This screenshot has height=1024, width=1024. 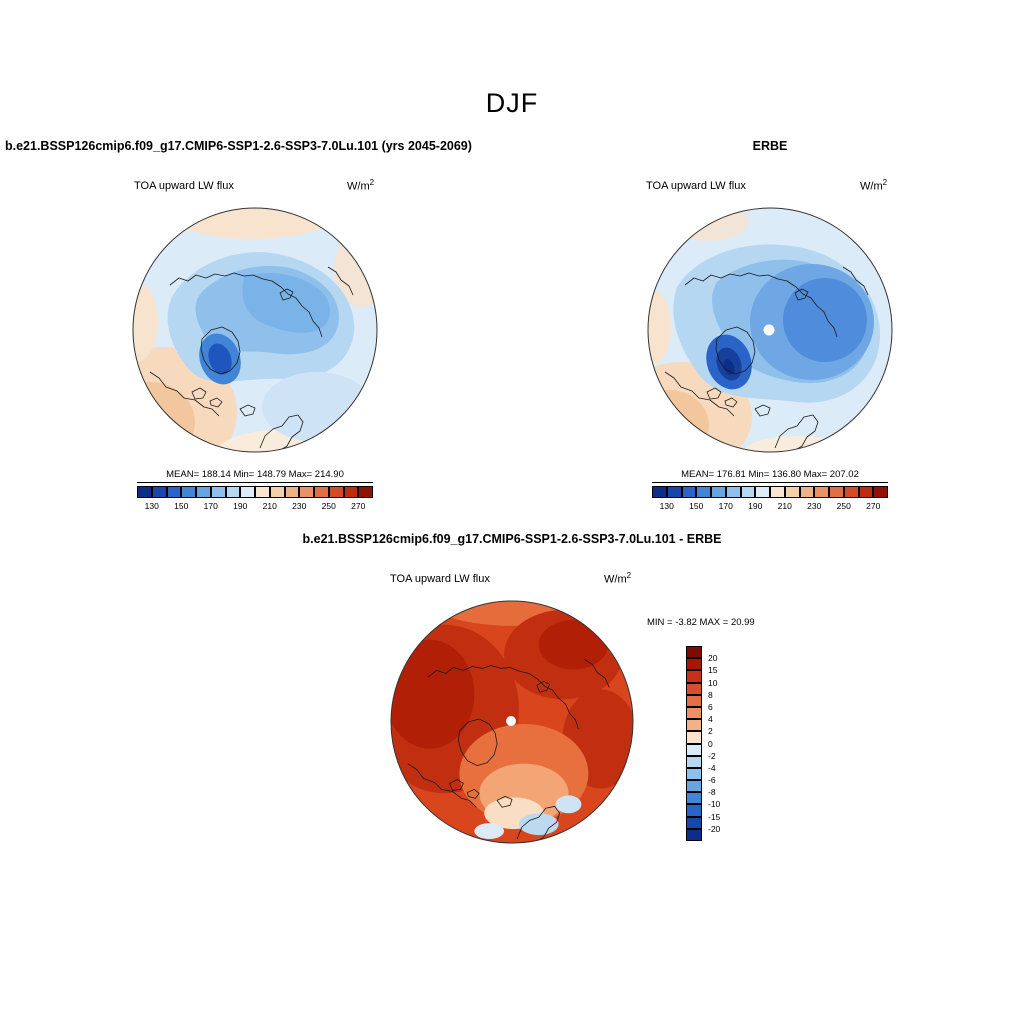 What do you see at coordinates (713, 670) in the screenshot?
I see `colorbar-value-label: 15` at bounding box center [713, 670].